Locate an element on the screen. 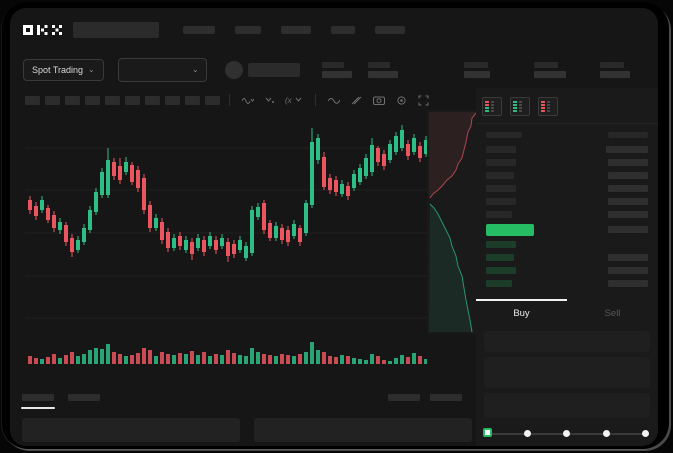  book-bids-icon is located at coordinates (520, 106).